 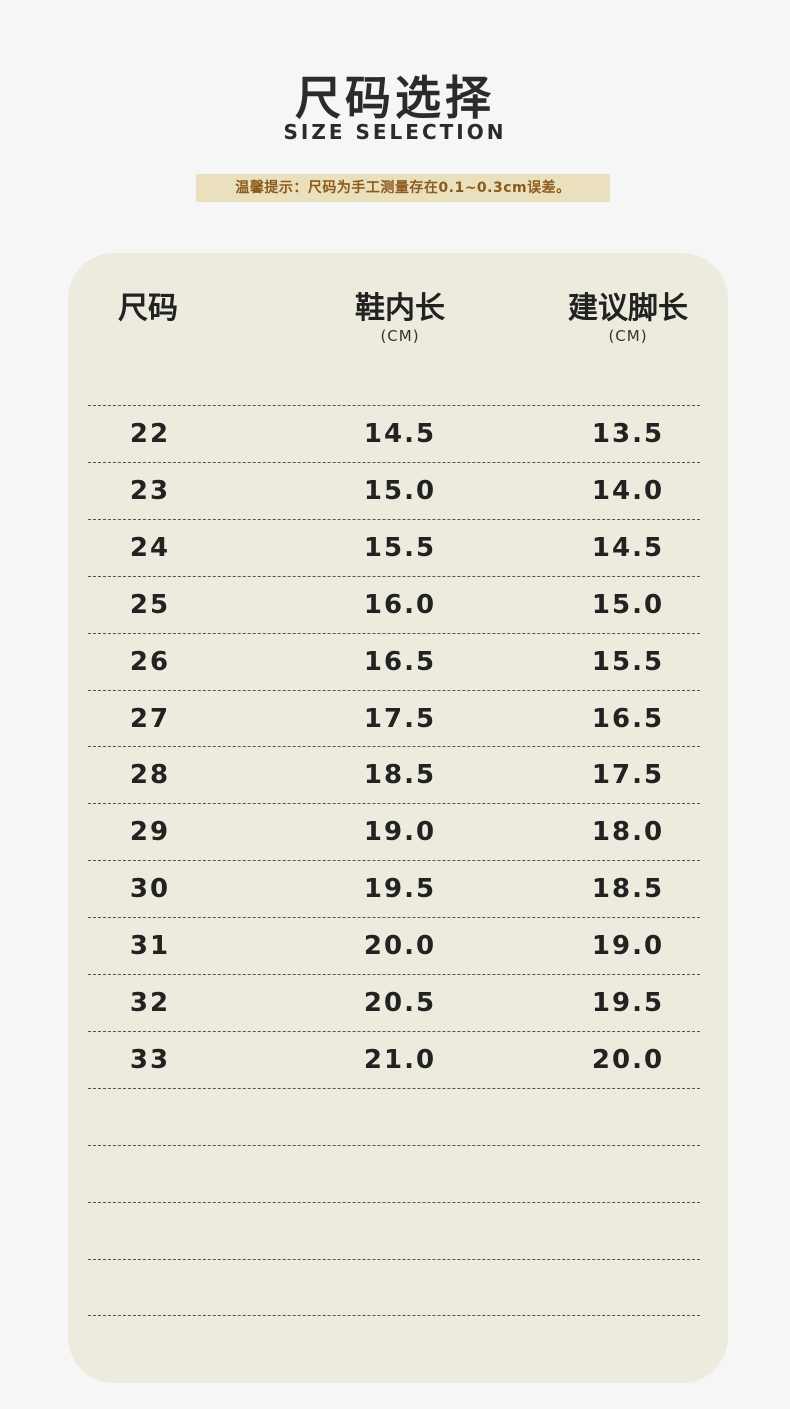 I want to click on size-cell: 29, so click(x=150, y=832).